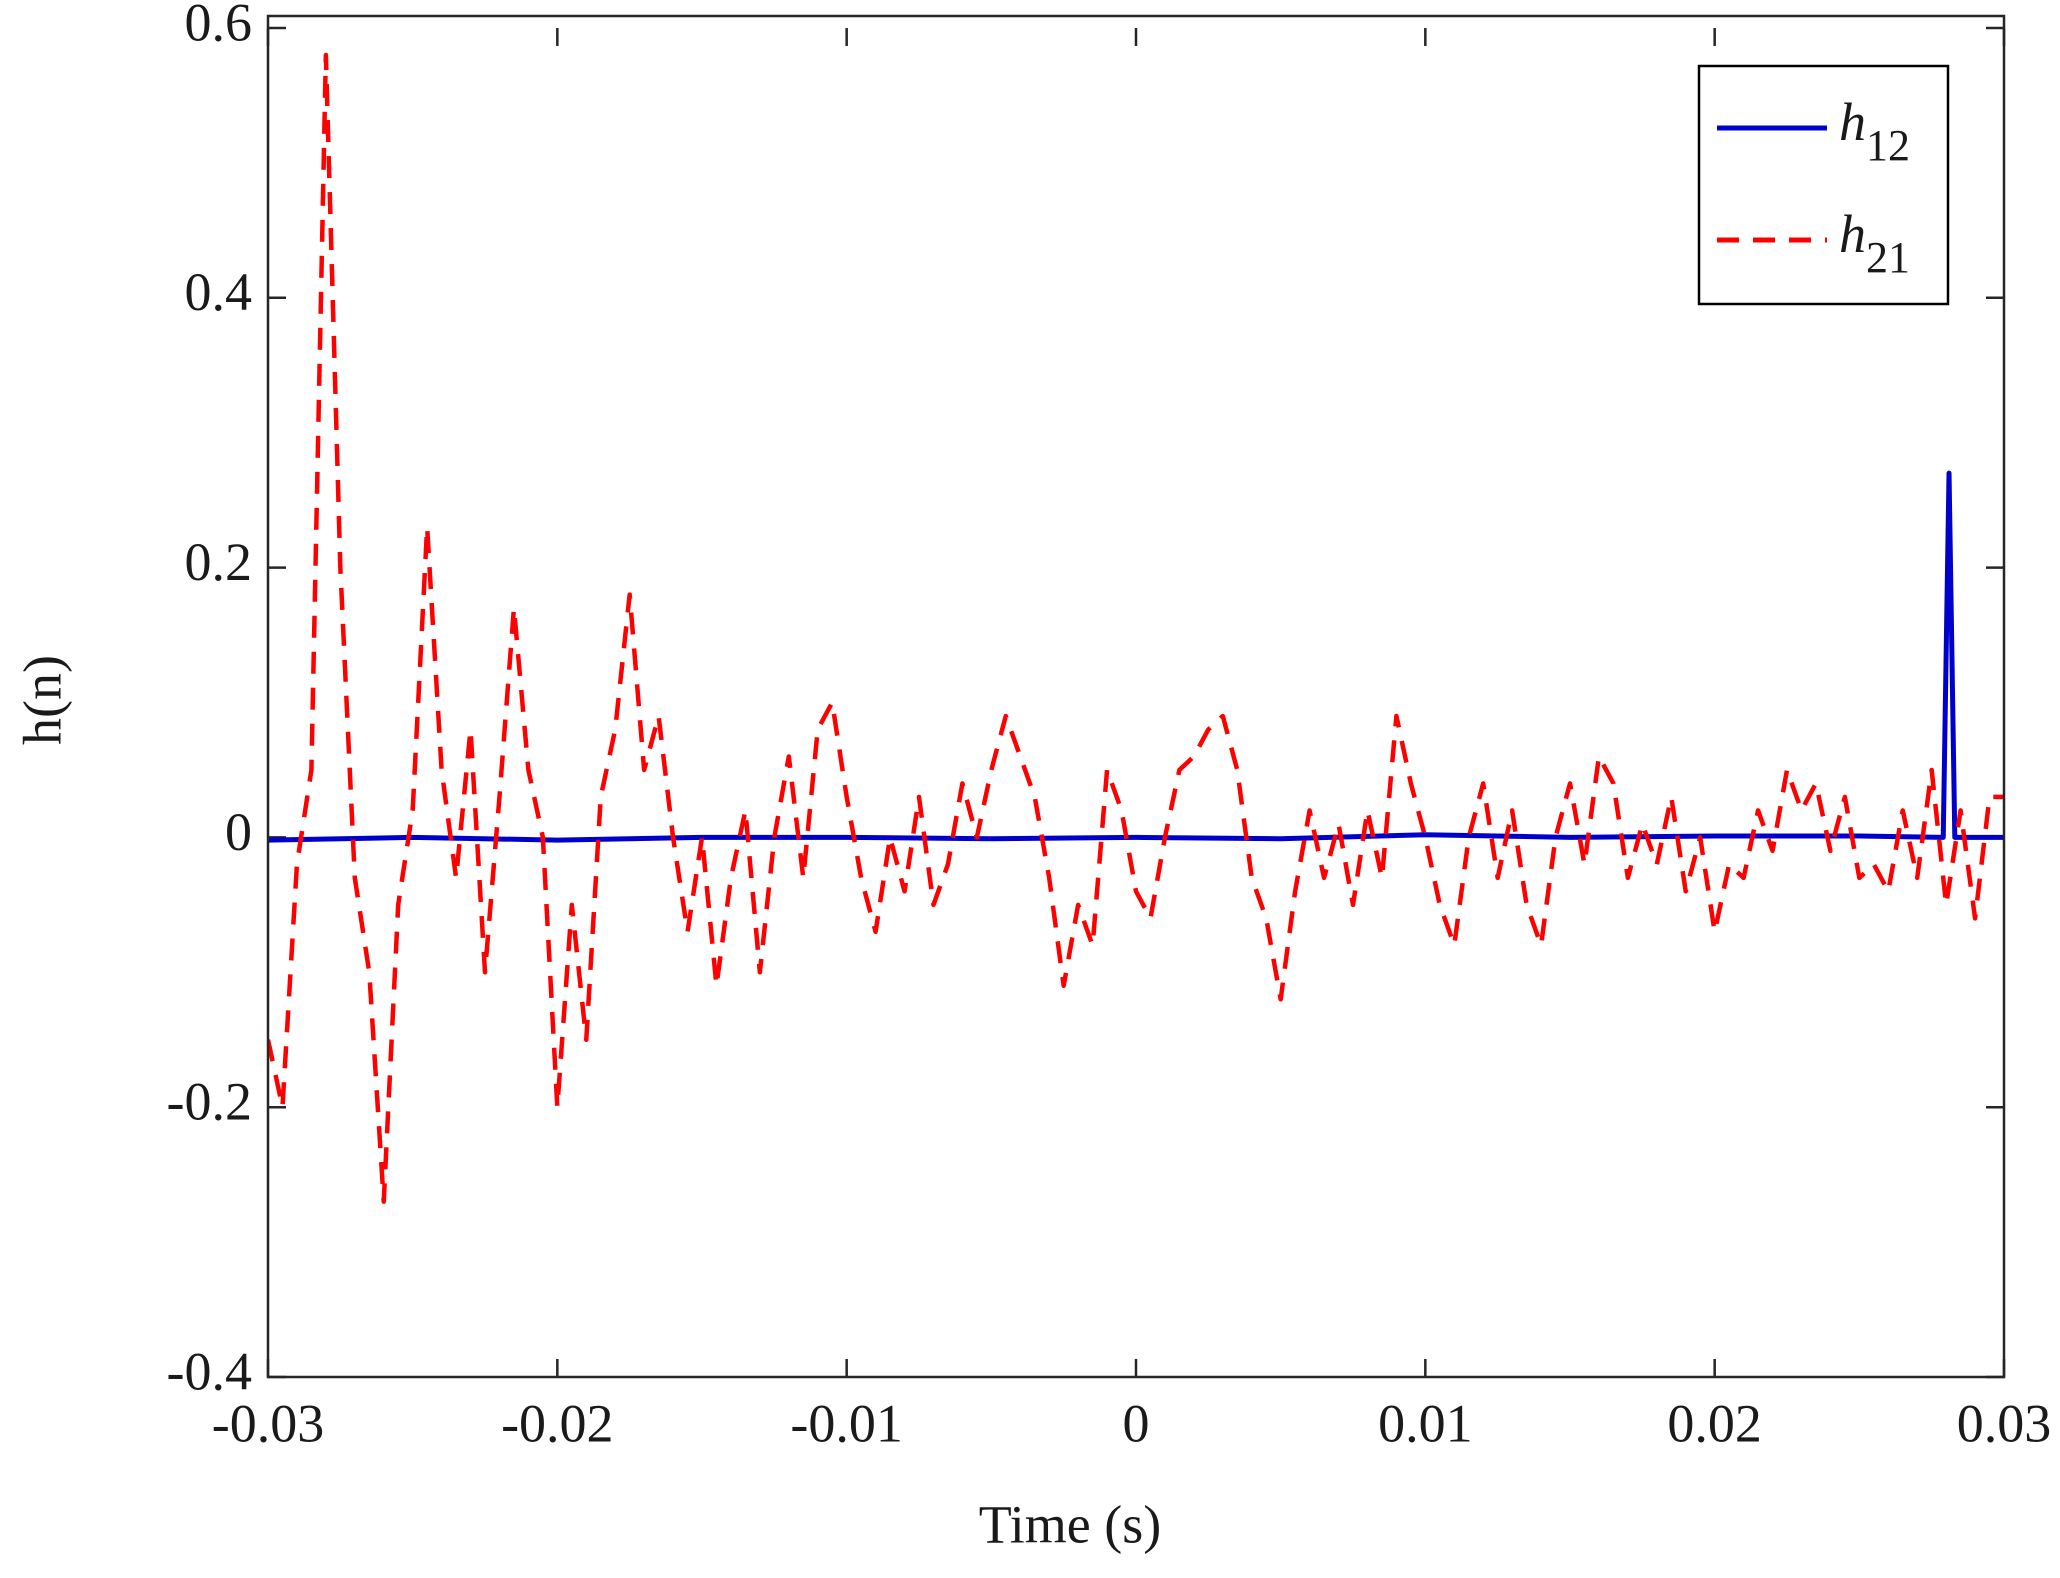  What do you see at coordinates (219, 562) in the screenshot?
I see `y-tick-label: 0.2` at bounding box center [219, 562].